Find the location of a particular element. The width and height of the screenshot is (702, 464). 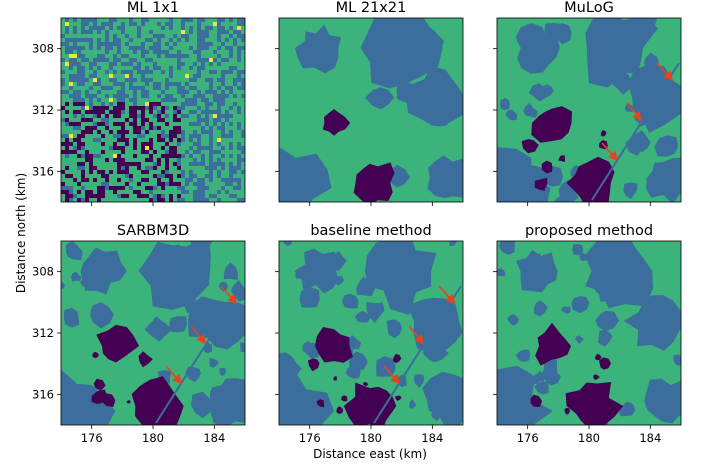

x-tick-label: 184 is located at coordinates (214, 438).